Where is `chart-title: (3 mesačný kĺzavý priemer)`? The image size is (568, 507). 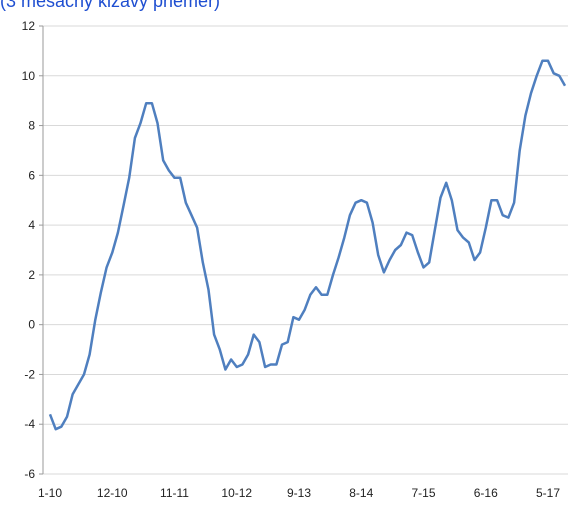 chart-title: (3 mesačný kĺzavý priemer) is located at coordinates (110, 5).